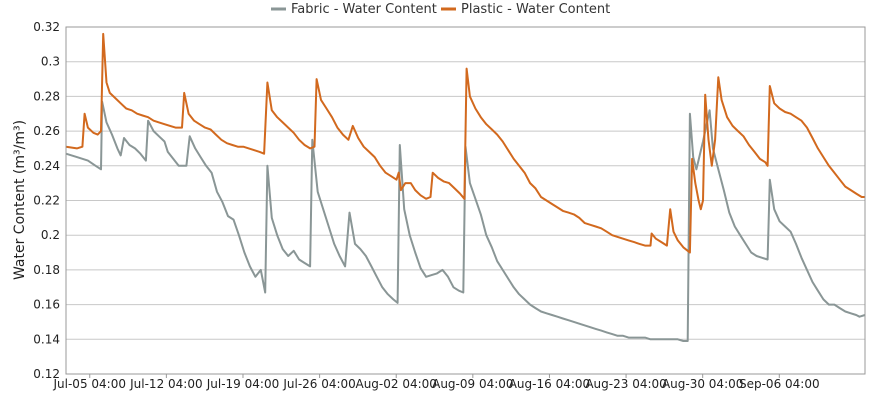  What do you see at coordinates (46, 339) in the screenshot?
I see `y-tick-label: 0.14` at bounding box center [46, 339].